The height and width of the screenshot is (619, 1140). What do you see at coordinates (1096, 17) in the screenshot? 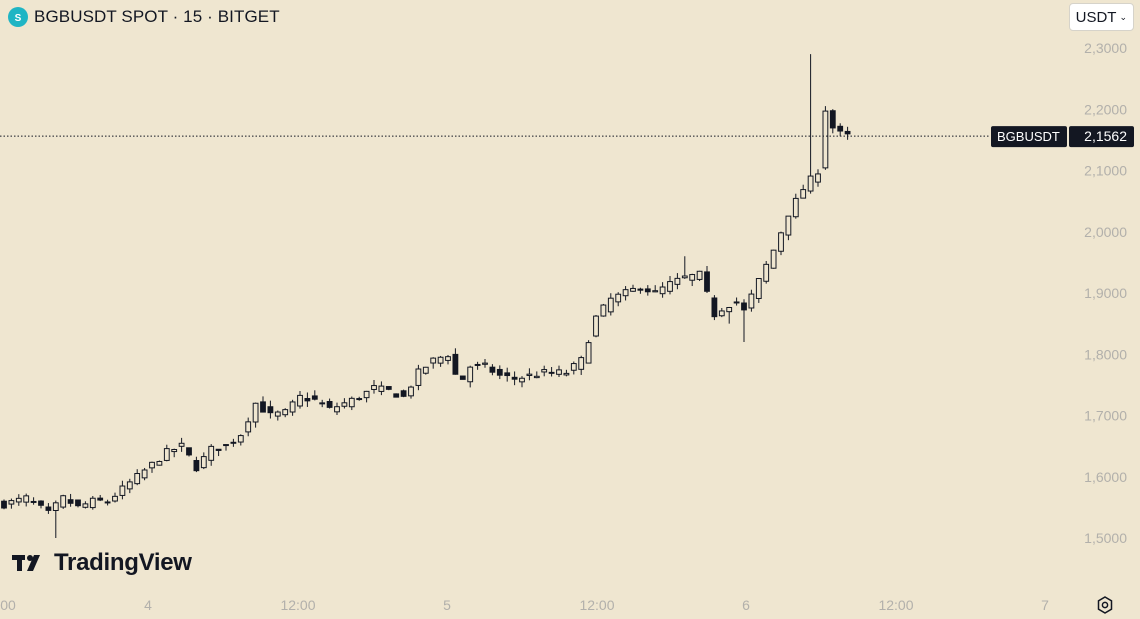
I see `currency-label: USDT` at bounding box center [1096, 17].